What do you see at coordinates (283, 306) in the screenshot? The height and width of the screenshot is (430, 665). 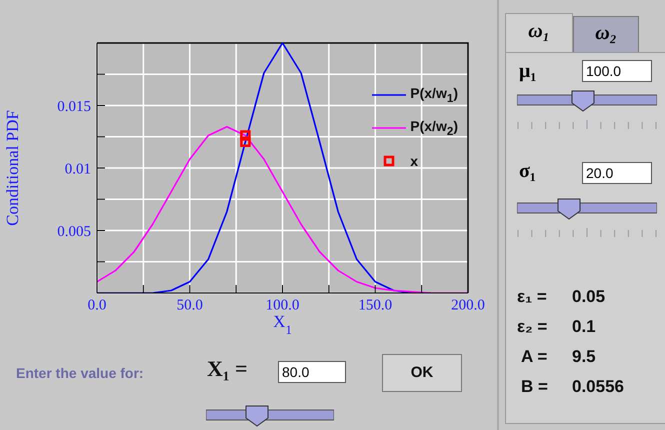 I see `x-tick-label: 100.0` at bounding box center [283, 306].